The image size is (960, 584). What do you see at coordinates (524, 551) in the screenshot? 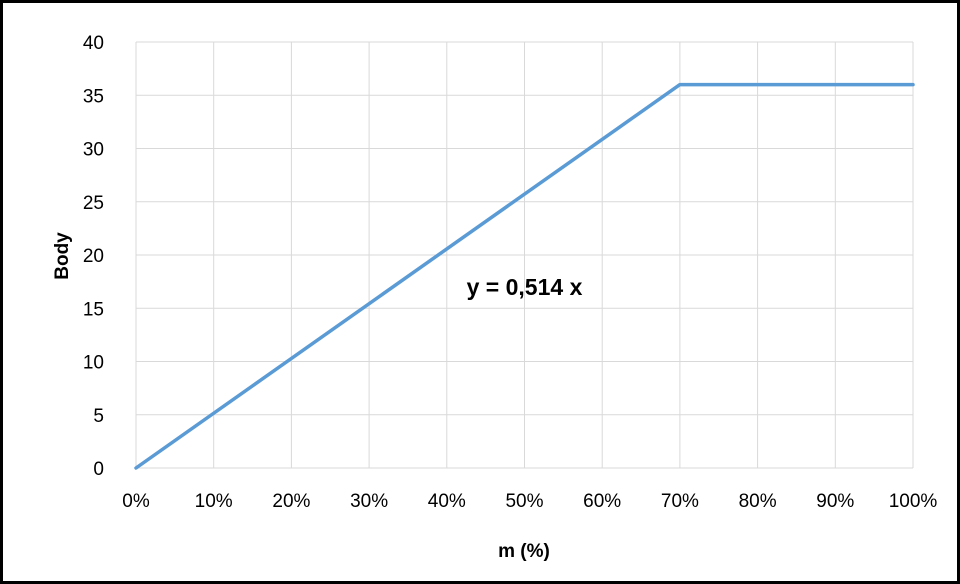
I see `x-axis-title: m (%)` at bounding box center [524, 551].